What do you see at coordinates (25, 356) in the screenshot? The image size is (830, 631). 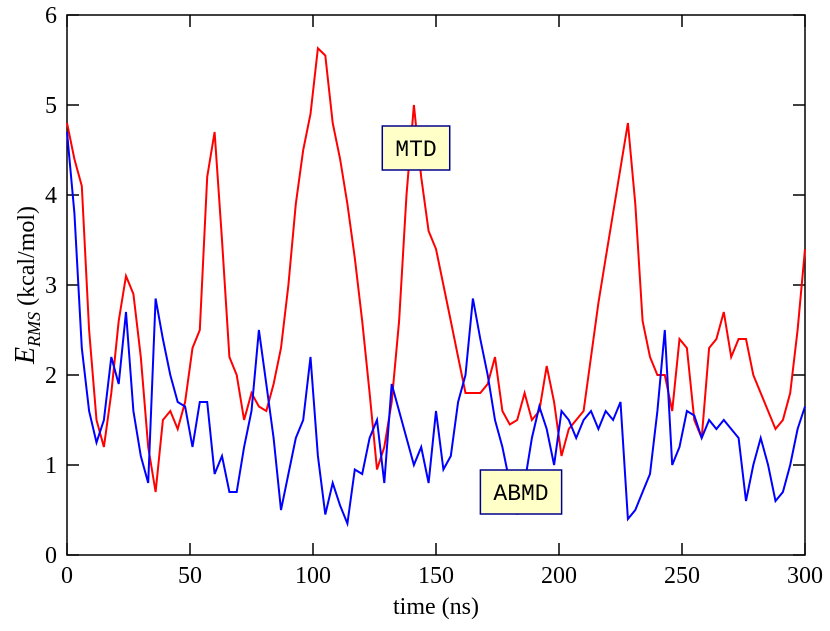 I see `y-label-symbol: E` at bounding box center [25, 356].